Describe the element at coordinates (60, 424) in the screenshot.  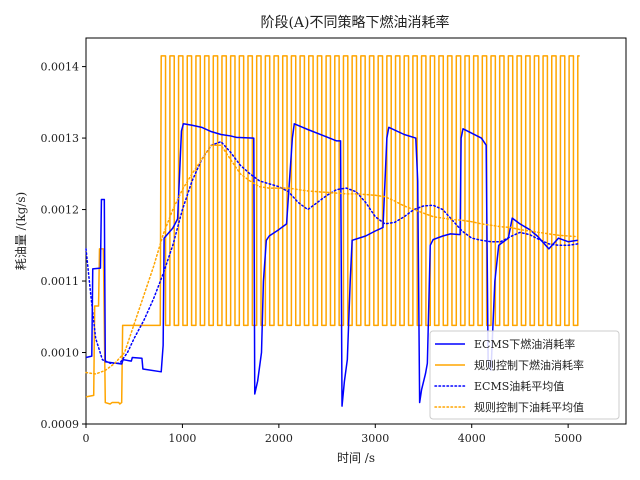
I see `y-tick-label: 0.0009` at that location.